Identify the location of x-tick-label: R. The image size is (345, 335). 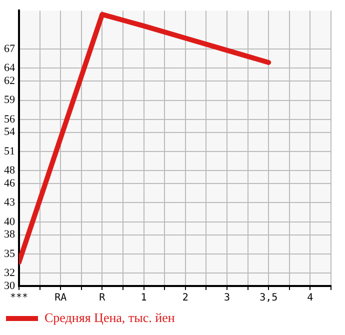
(102, 298).